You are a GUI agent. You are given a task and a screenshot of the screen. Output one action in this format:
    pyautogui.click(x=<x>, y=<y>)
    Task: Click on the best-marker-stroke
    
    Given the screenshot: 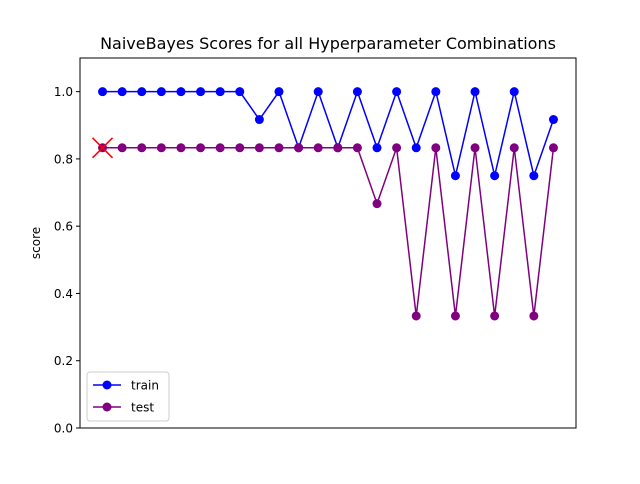 What is the action you would take?
    pyautogui.click(x=103, y=148)
    